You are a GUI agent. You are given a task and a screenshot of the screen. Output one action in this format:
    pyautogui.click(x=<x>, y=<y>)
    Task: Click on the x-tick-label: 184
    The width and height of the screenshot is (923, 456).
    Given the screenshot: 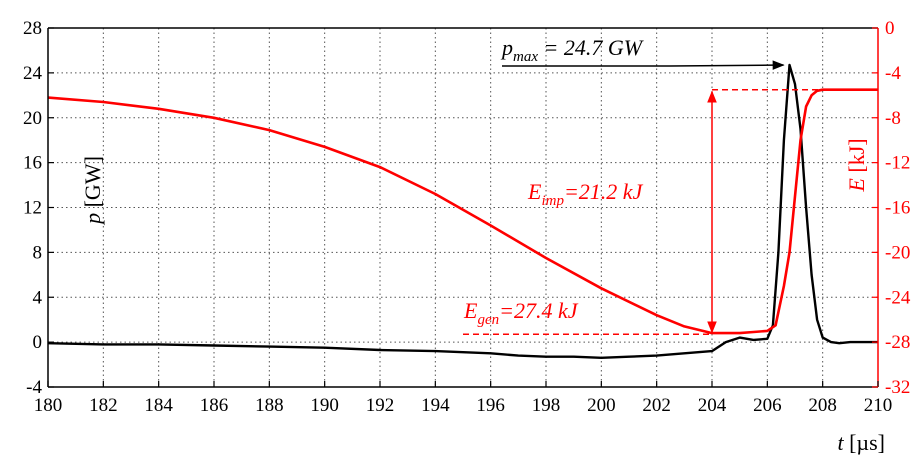 What is the action you would take?
    pyautogui.click(x=158, y=405)
    